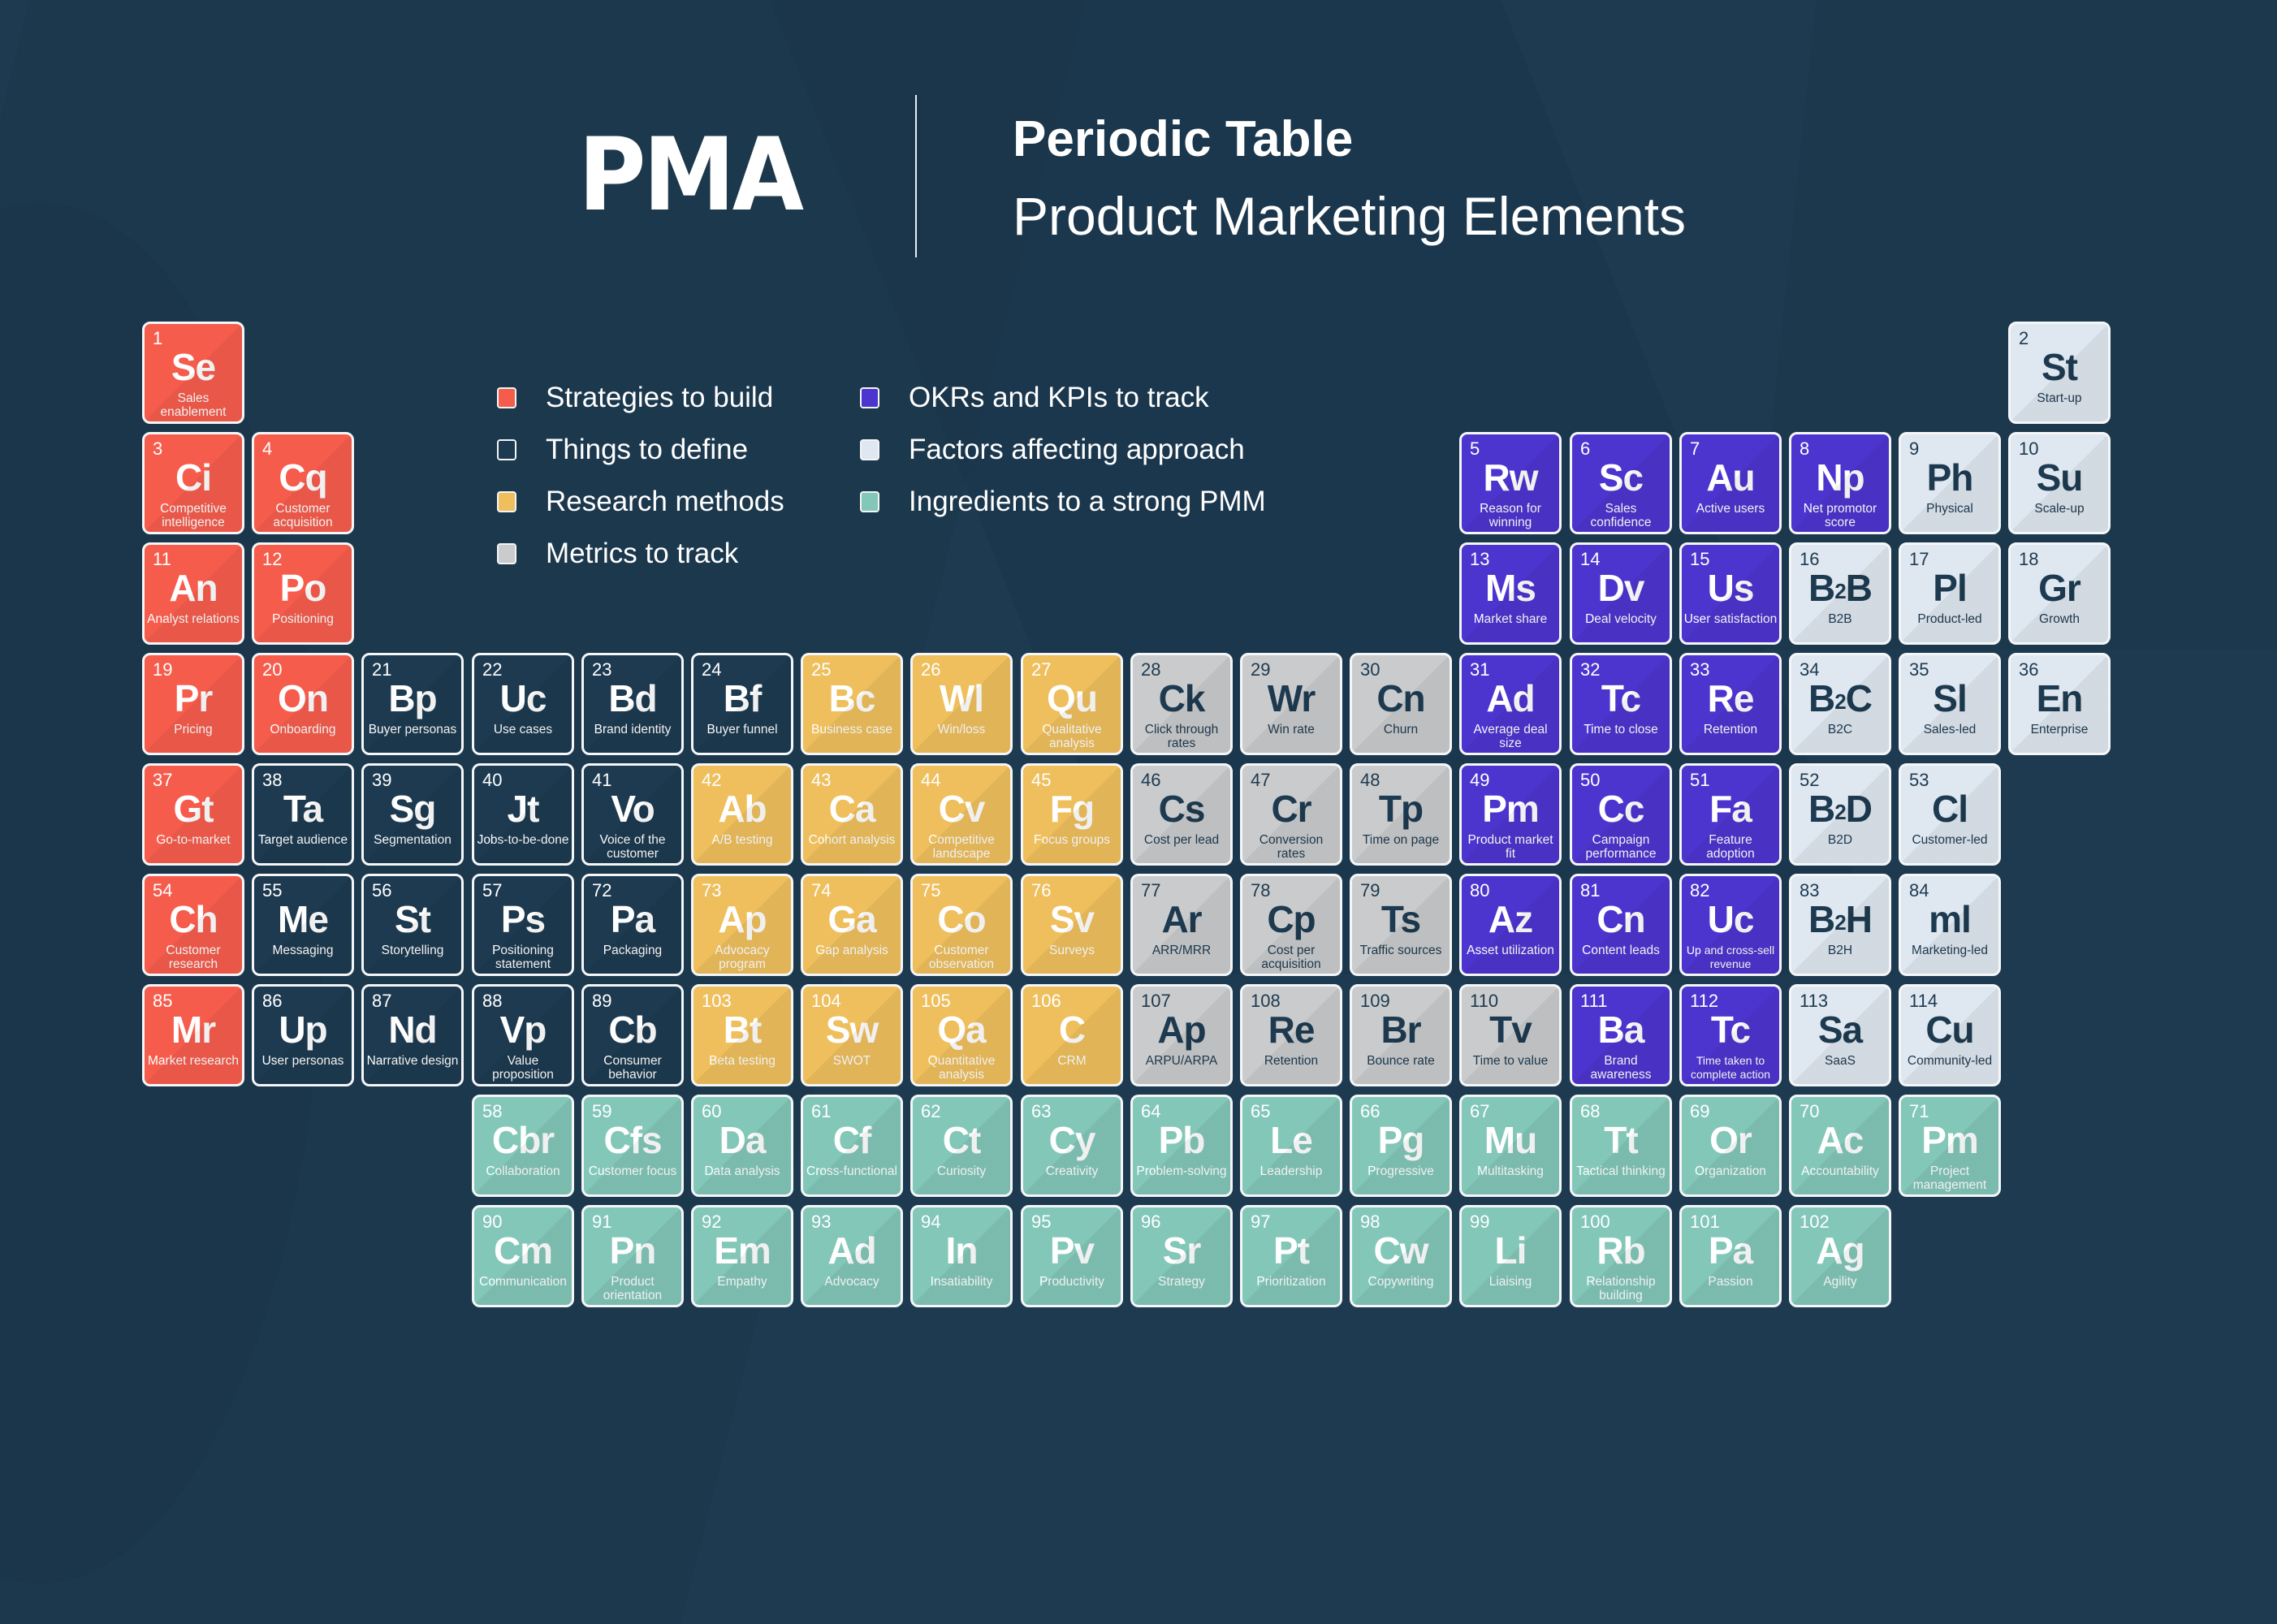 The height and width of the screenshot is (1624, 2277). Describe the element at coordinates (742, 814) in the screenshot. I see `element-tile: 42 Ab A/B testing` at that location.